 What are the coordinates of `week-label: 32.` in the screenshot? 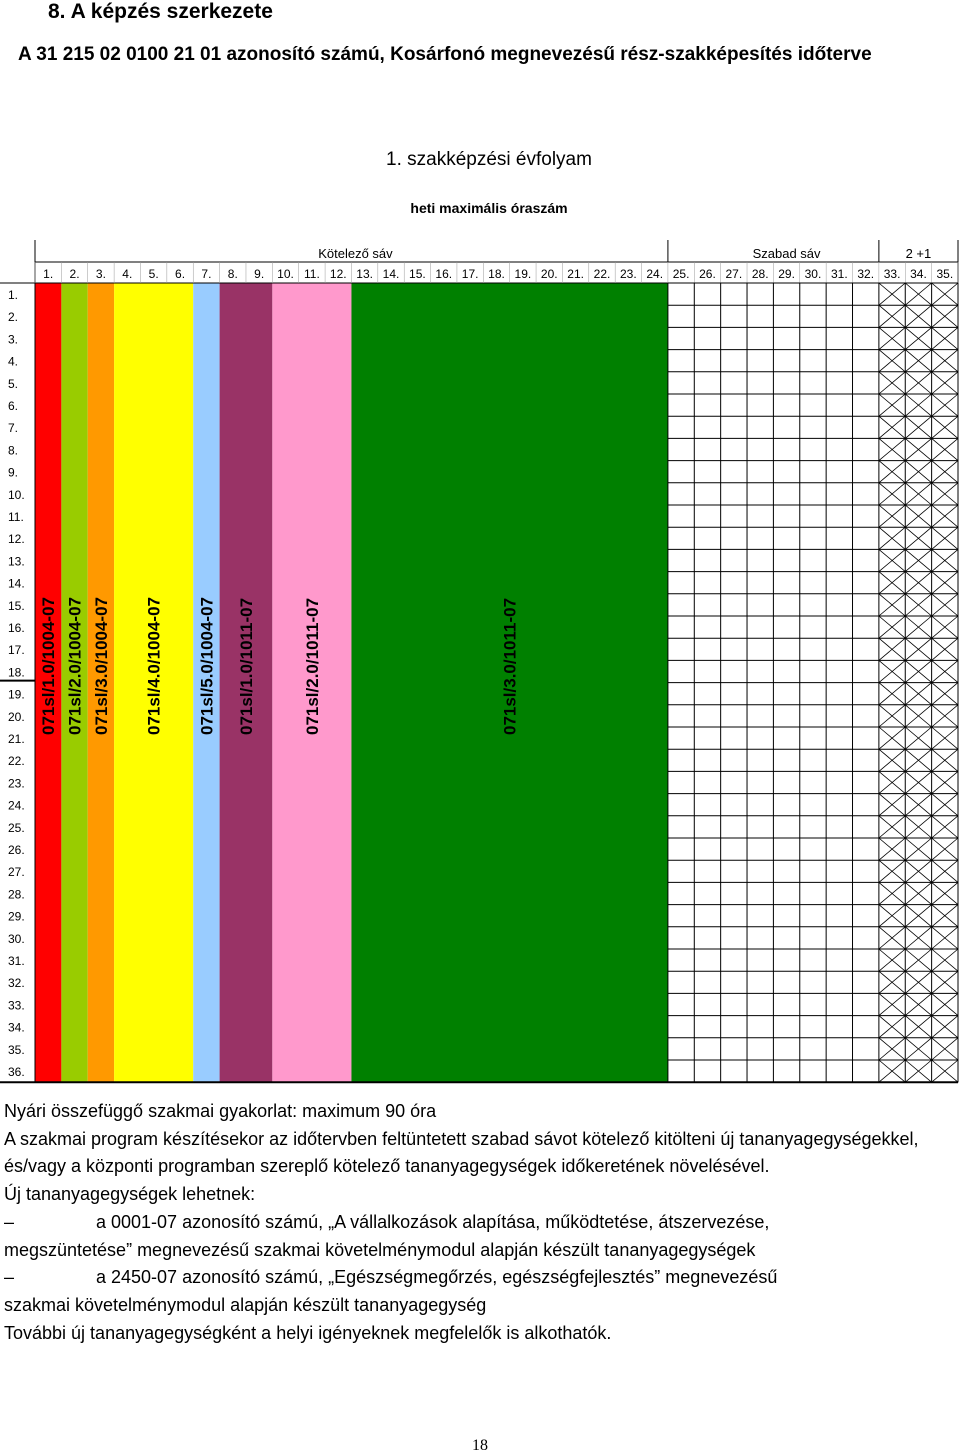 It's located at (16, 983).